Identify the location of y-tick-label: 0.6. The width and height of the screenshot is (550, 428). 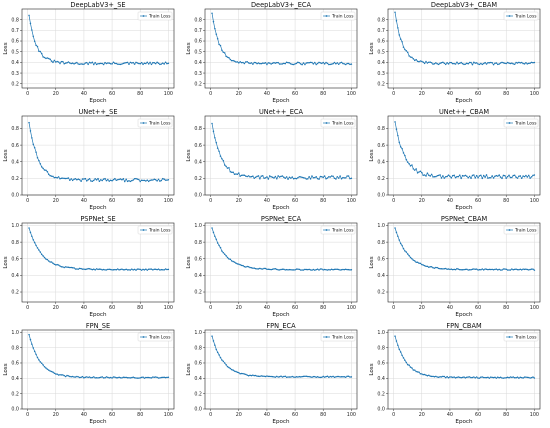
(198, 146).